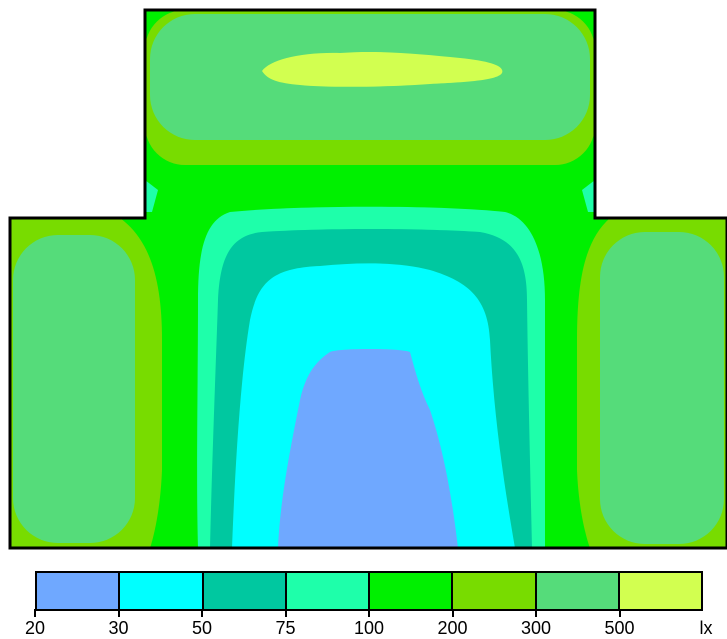  I want to click on legend-tick-label: 30, so click(118, 628).